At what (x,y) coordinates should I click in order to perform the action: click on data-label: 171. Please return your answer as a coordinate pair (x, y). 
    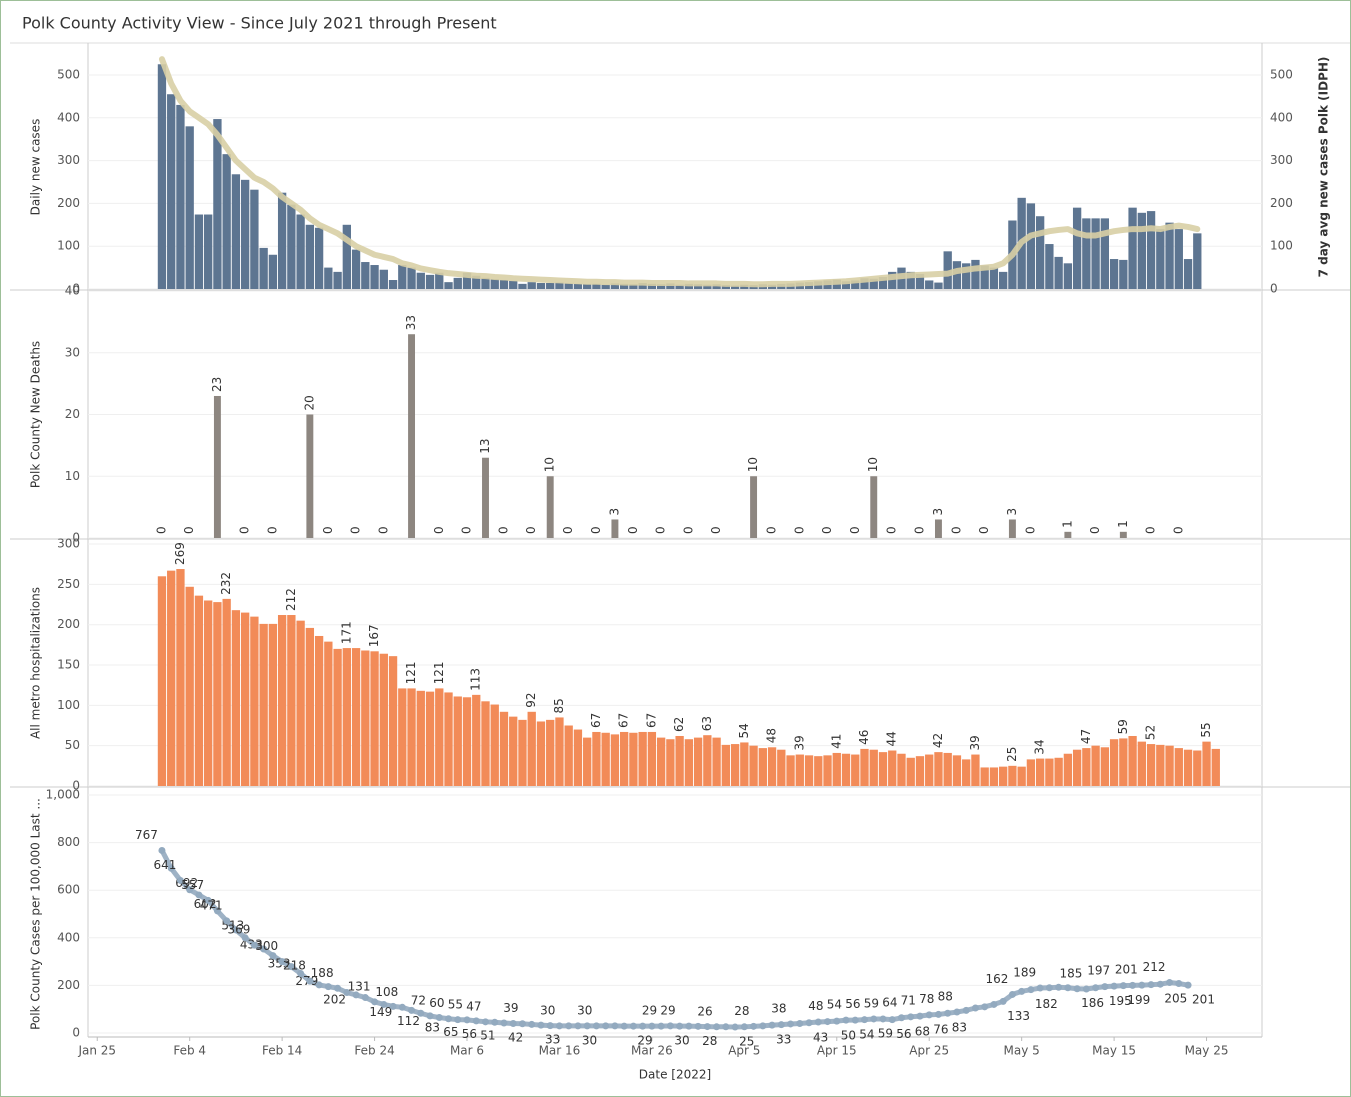
    Looking at the image, I should click on (346, 632).